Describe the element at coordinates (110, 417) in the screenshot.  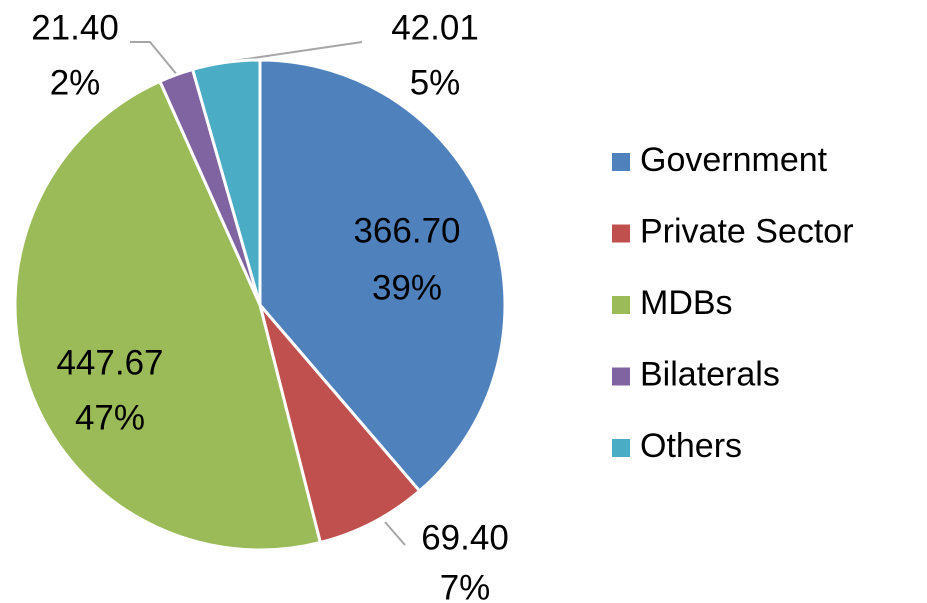
I see `percent-label: 47%` at that location.